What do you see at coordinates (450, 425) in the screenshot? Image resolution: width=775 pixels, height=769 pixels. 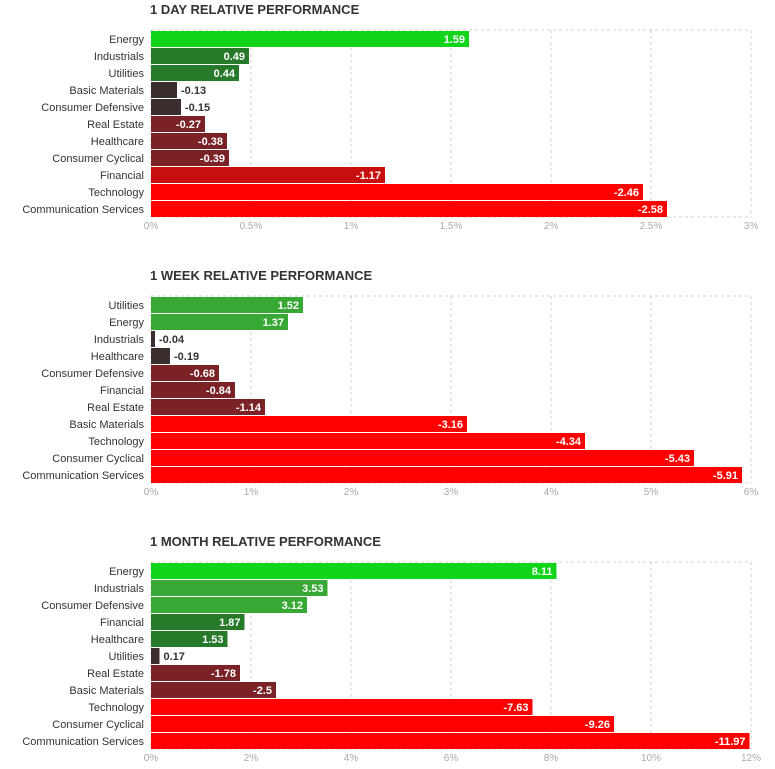 I see `data-label: -3.16` at bounding box center [450, 425].